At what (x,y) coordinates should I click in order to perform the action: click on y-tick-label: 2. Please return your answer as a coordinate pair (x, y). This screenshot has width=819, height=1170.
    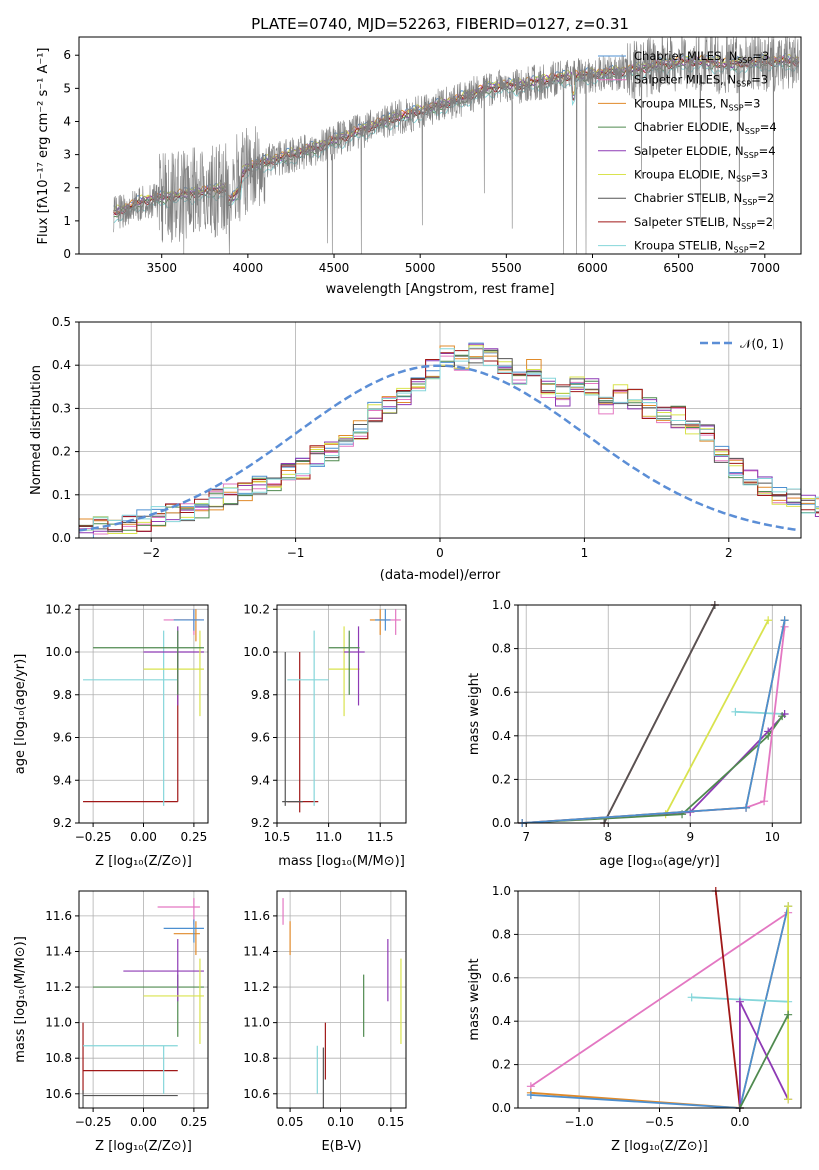
    Looking at the image, I should click on (67, 188).